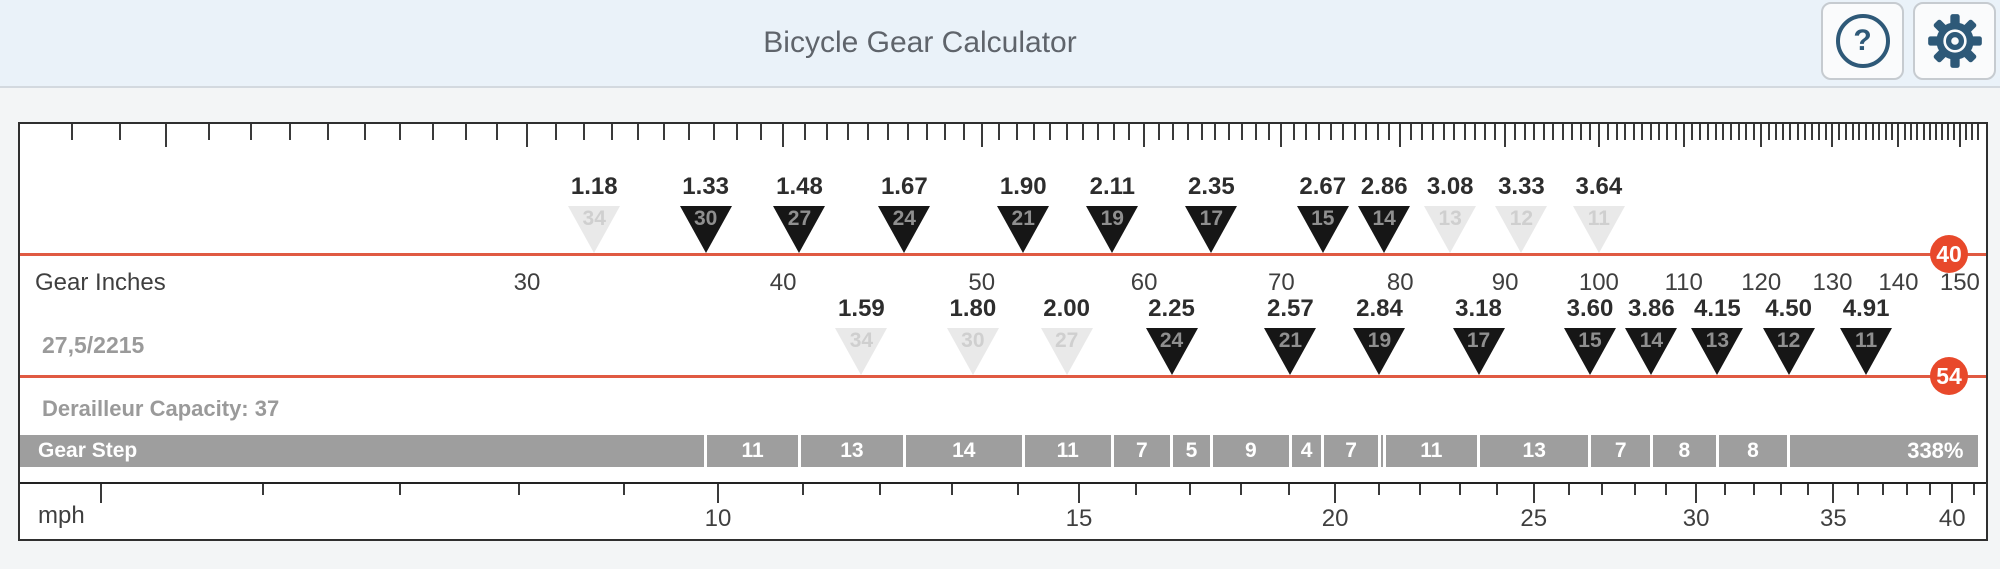 This screenshot has height=569, width=2000. I want to click on gear-step-segment-label: 13, so click(1534, 450).